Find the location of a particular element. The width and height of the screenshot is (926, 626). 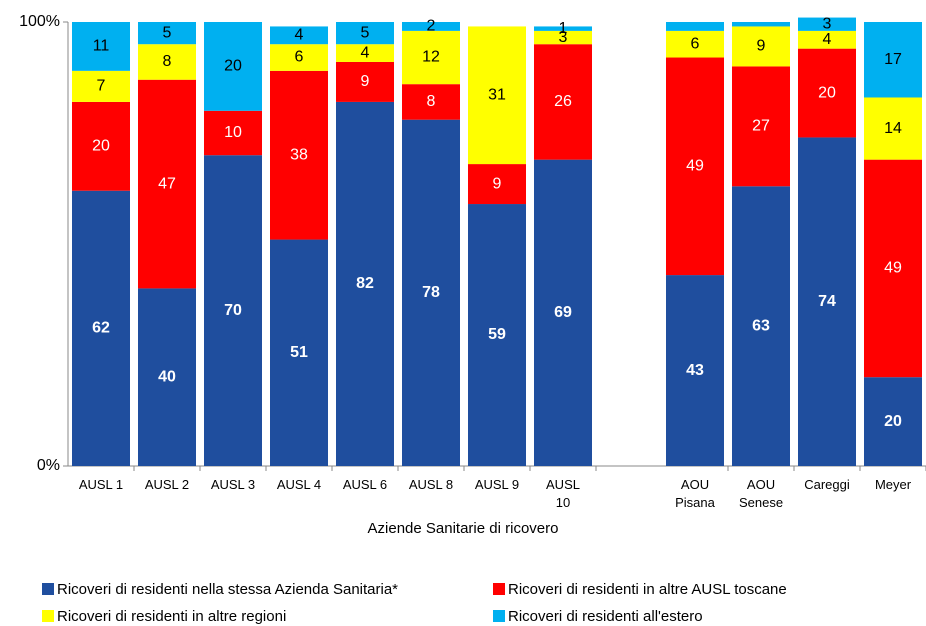

y-tick-label: 0% is located at coordinates (48, 465).